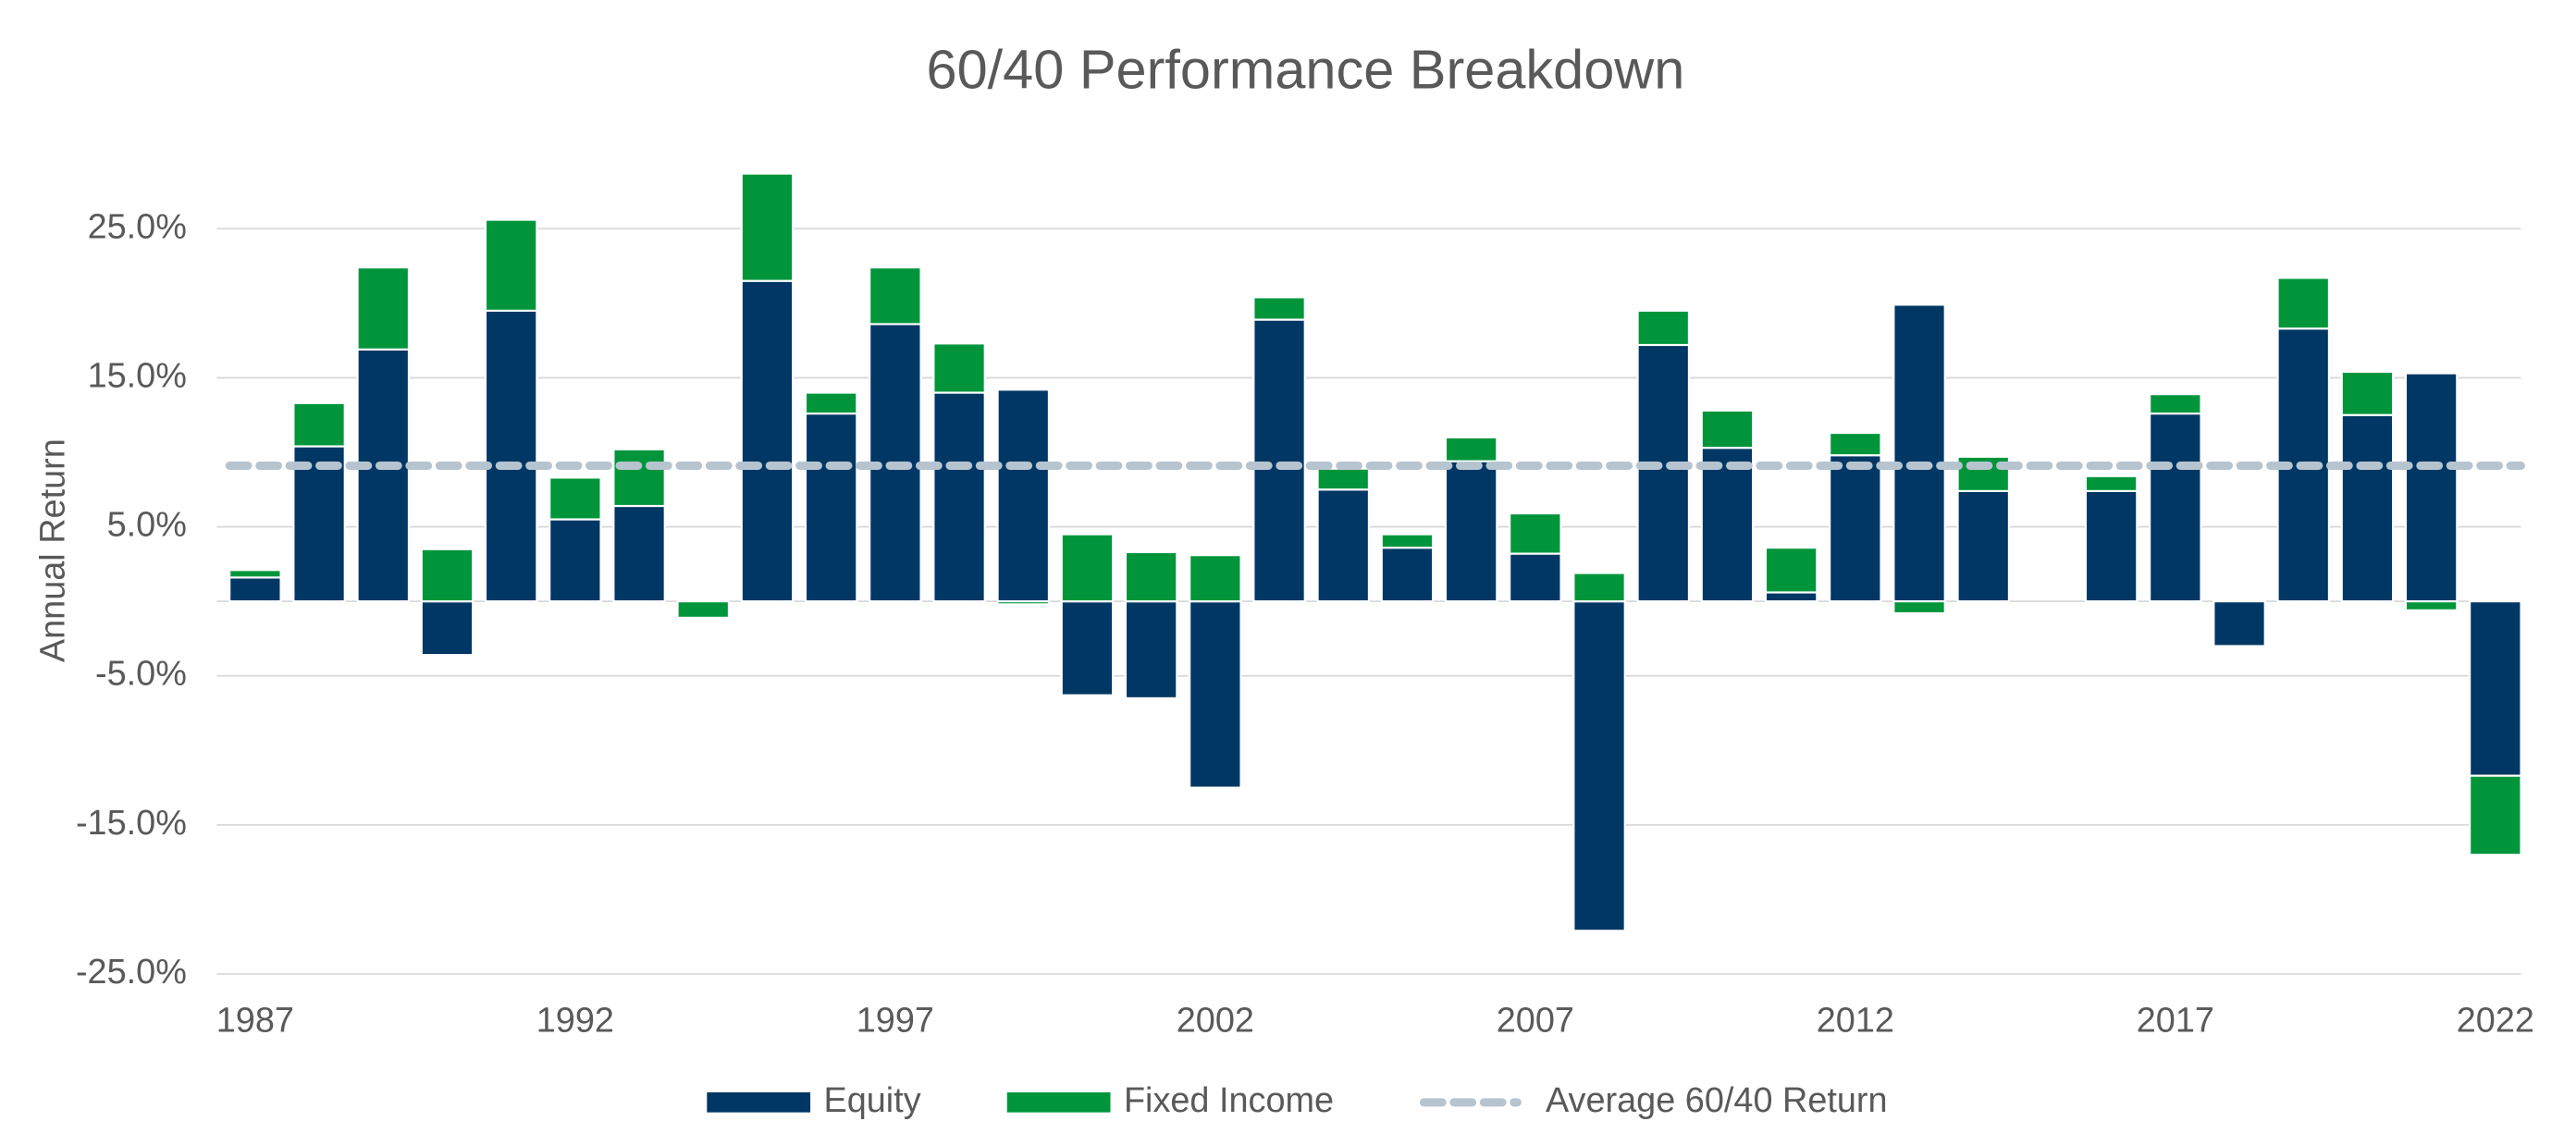  Describe the element at coordinates (137, 226) in the screenshot. I see `y-tick-label: 25.0%` at that location.